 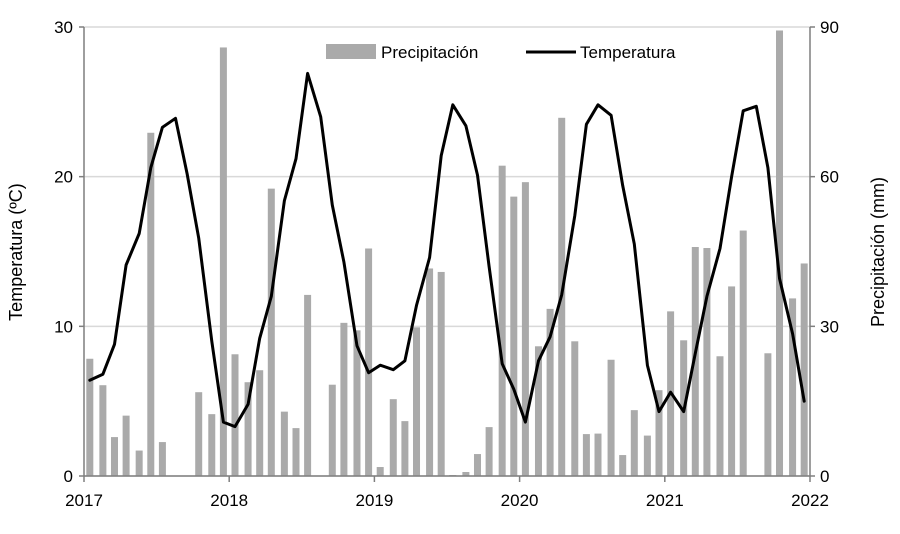 What do you see at coordinates (63, 27) in the screenshot?
I see `left-tick-label: 30` at bounding box center [63, 27].